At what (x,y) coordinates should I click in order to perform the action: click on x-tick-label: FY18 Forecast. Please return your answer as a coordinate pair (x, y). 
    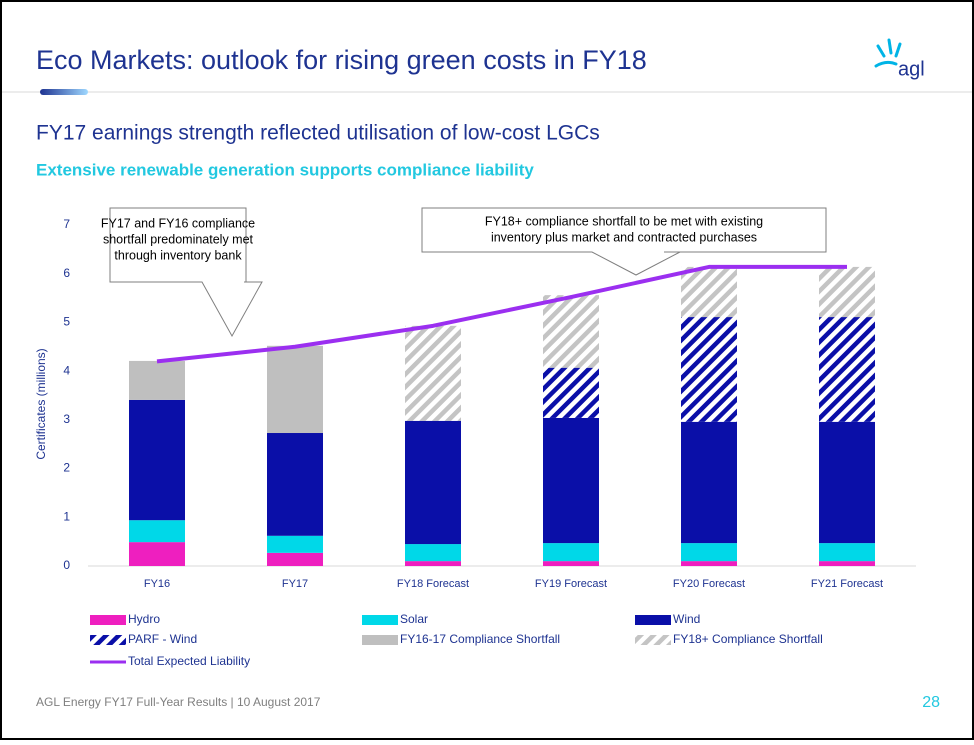
    Looking at the image, I should click on (433, 584).